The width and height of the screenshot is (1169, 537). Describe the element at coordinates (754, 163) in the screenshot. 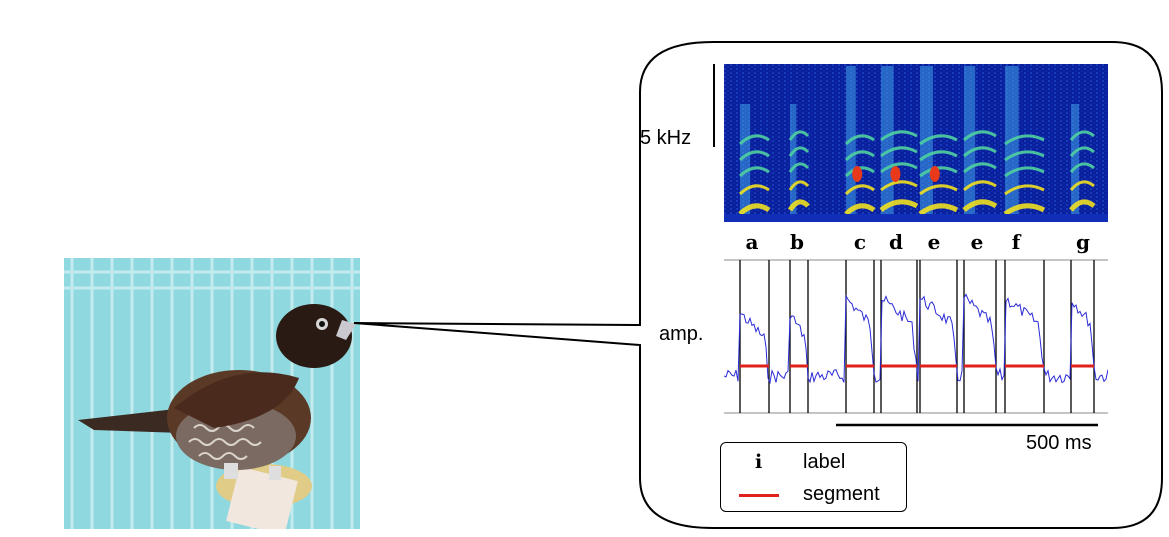

I see `spectrogram-syllable-a` at that location.